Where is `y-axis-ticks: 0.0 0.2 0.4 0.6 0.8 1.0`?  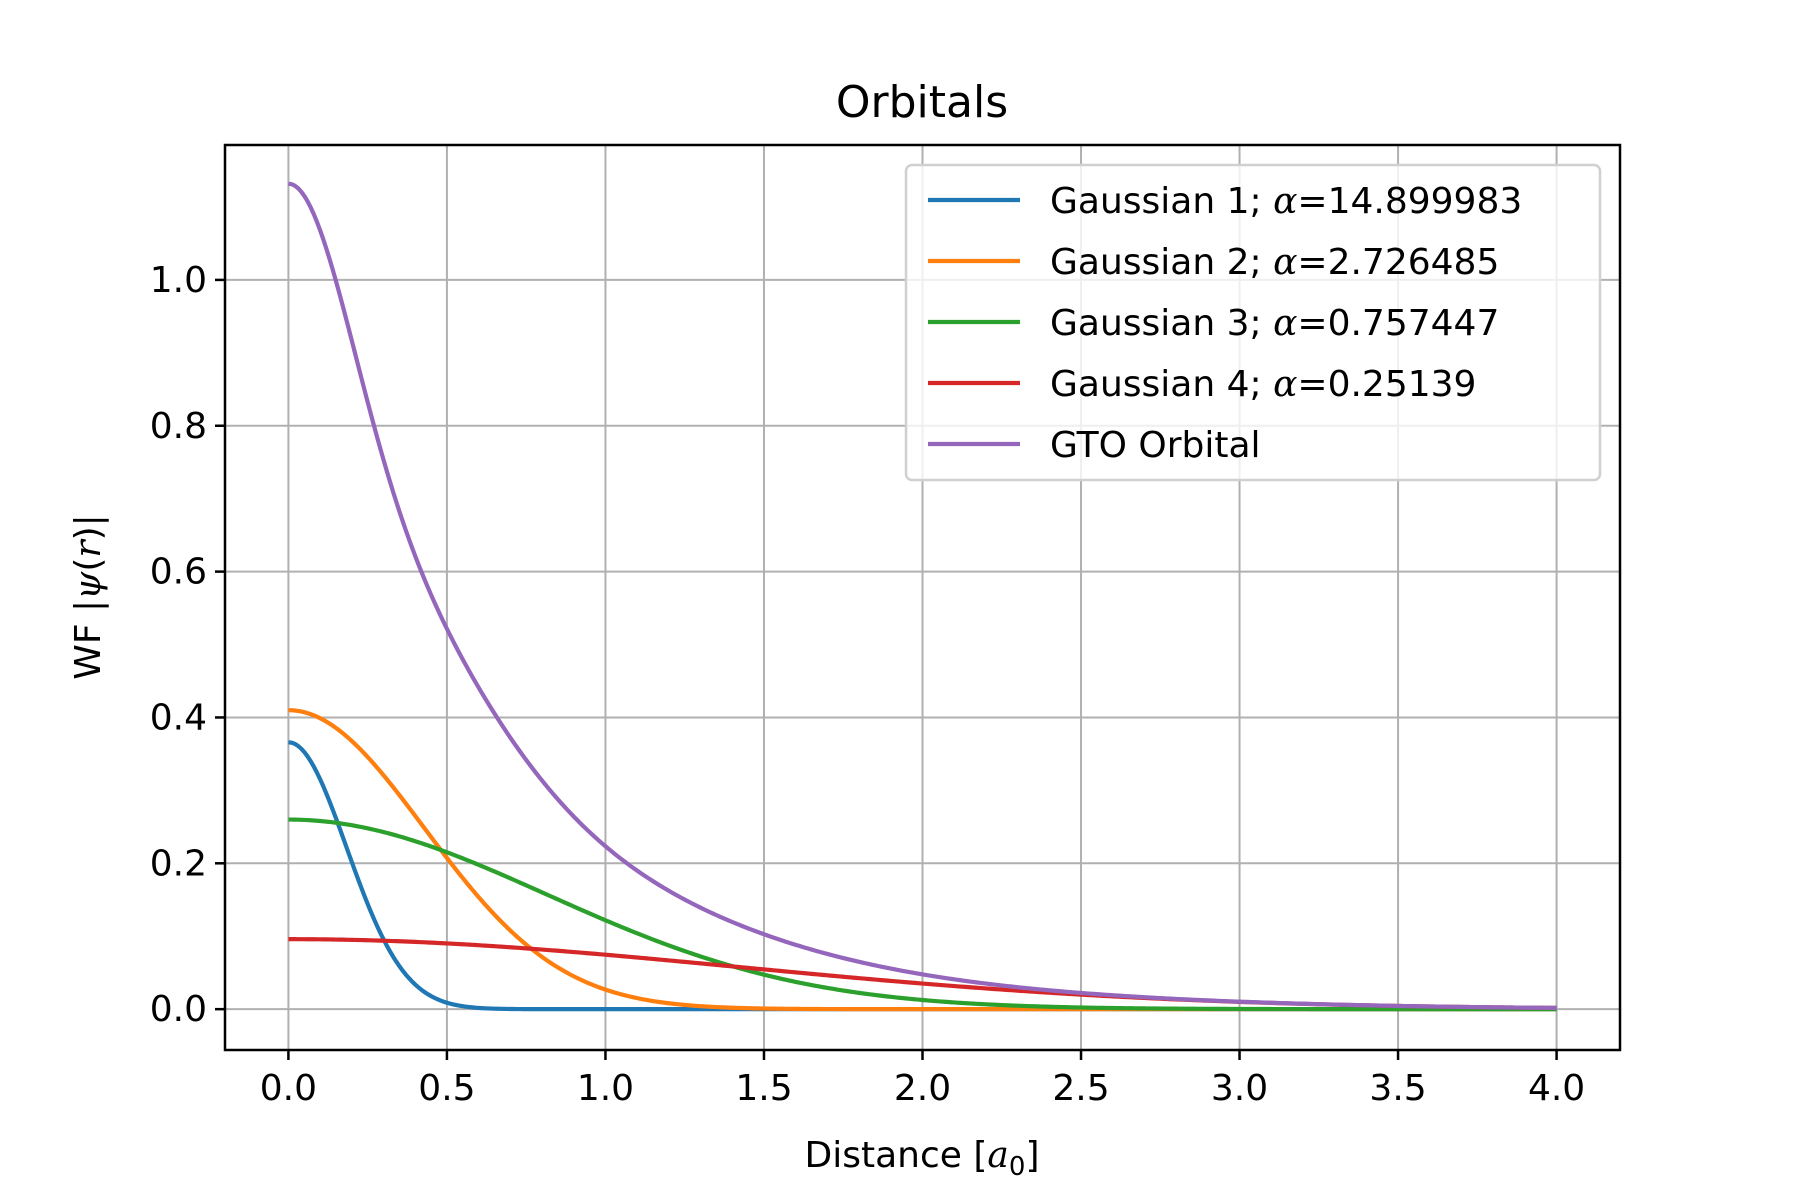
y-axis-ticks: 0.0 0.2 0.4 0.6 0.8 1.0 is located at coordinates (187, 645).